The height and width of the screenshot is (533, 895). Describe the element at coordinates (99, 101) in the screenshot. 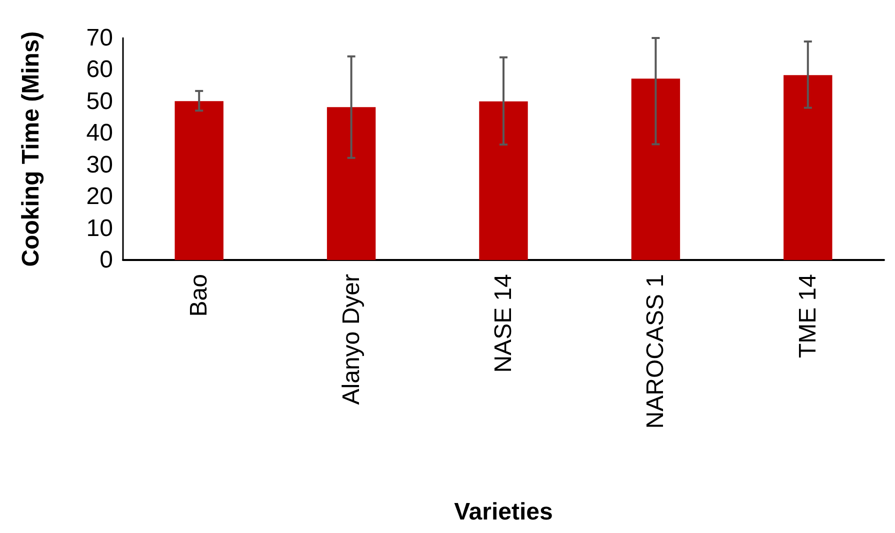

I see `y-tick-label: 50` at that location.